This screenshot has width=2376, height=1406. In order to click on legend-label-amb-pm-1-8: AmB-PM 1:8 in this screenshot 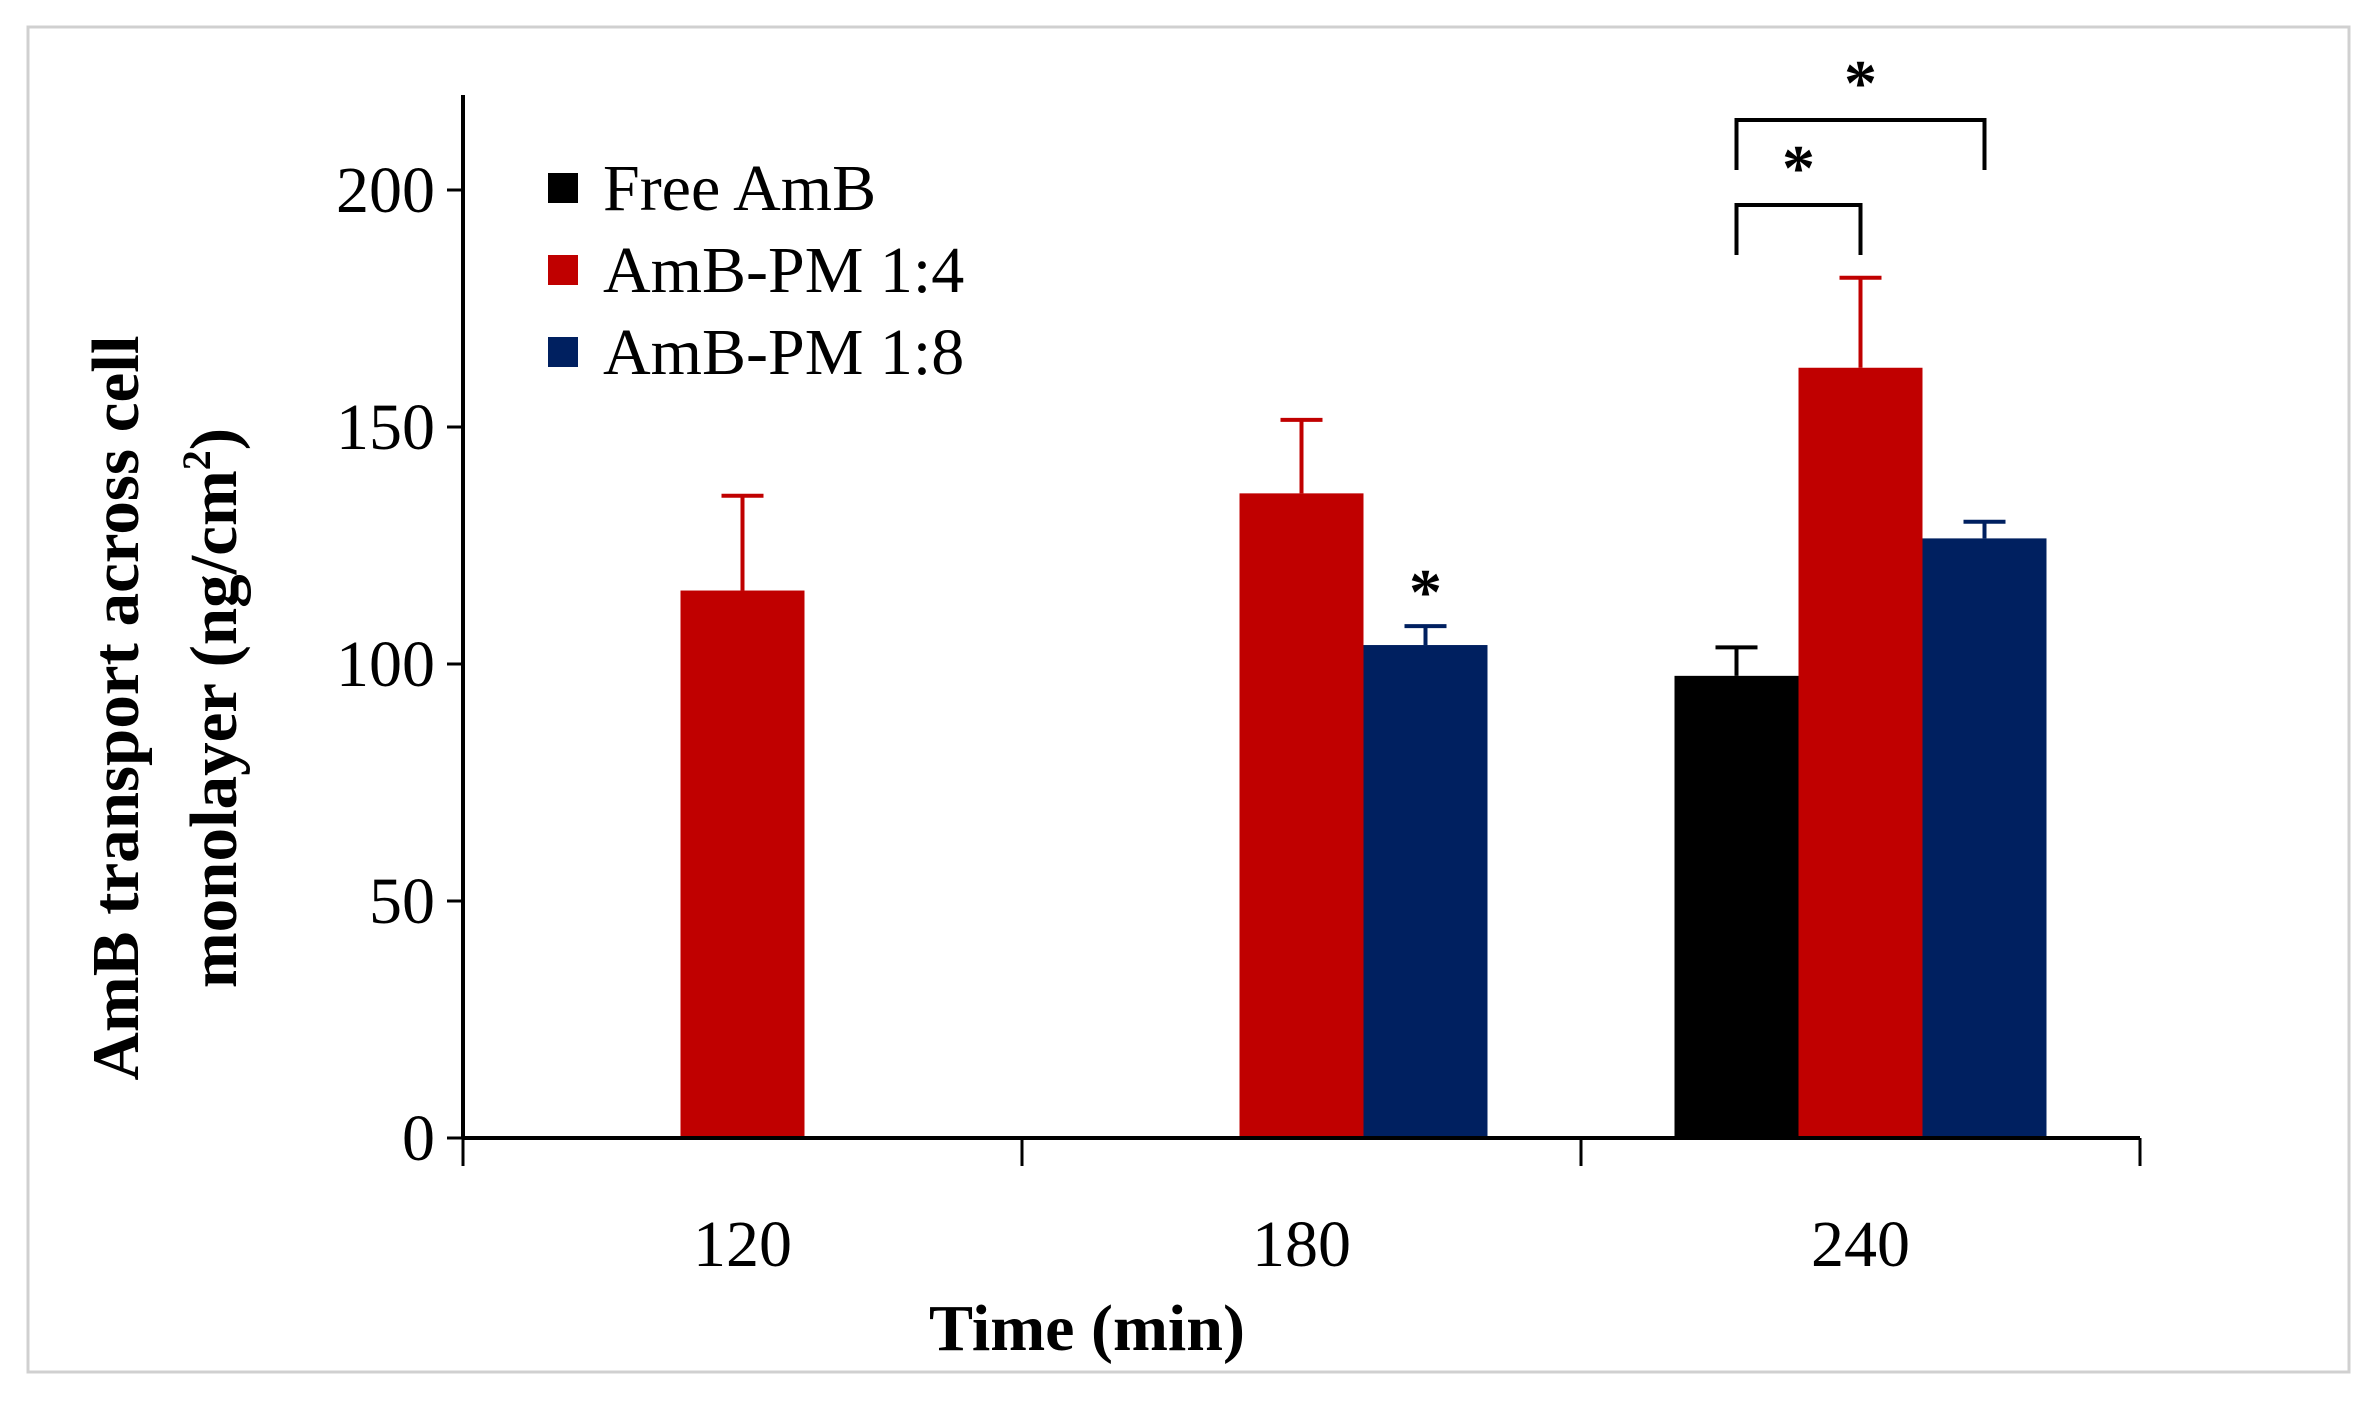, I will do `click(783, 352)`.